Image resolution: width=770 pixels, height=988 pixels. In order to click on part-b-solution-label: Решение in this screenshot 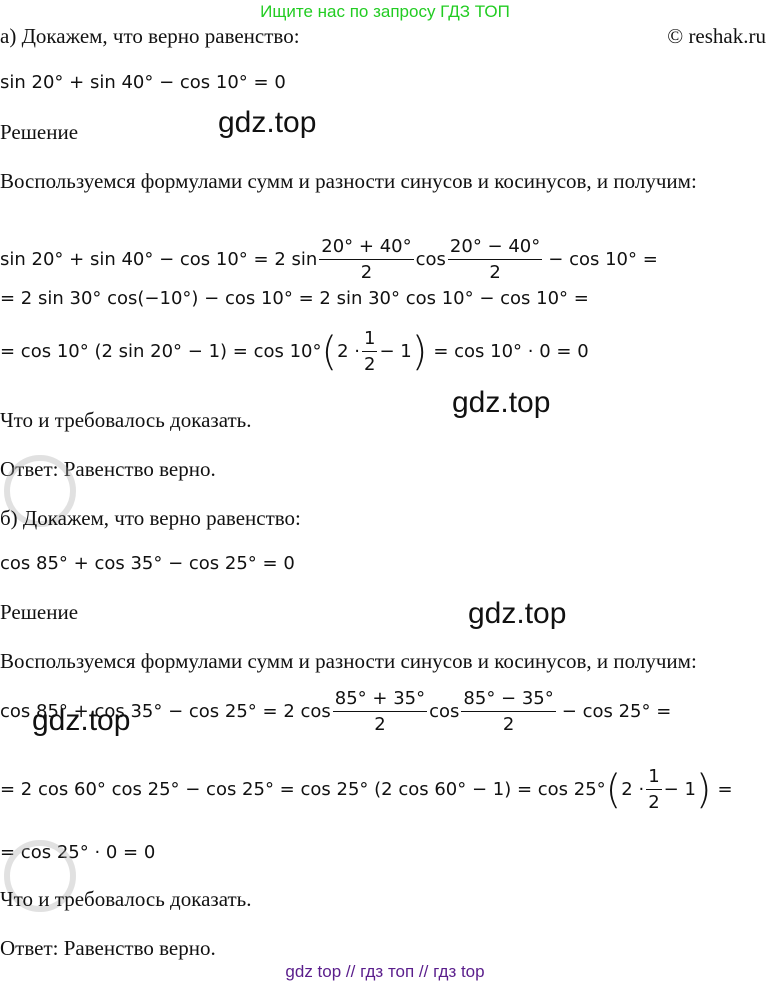, I will do `click(39, 612)`.